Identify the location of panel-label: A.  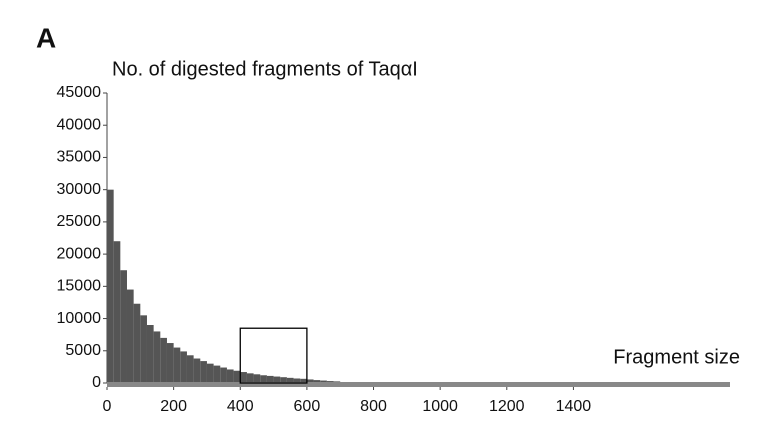
(46, 37).